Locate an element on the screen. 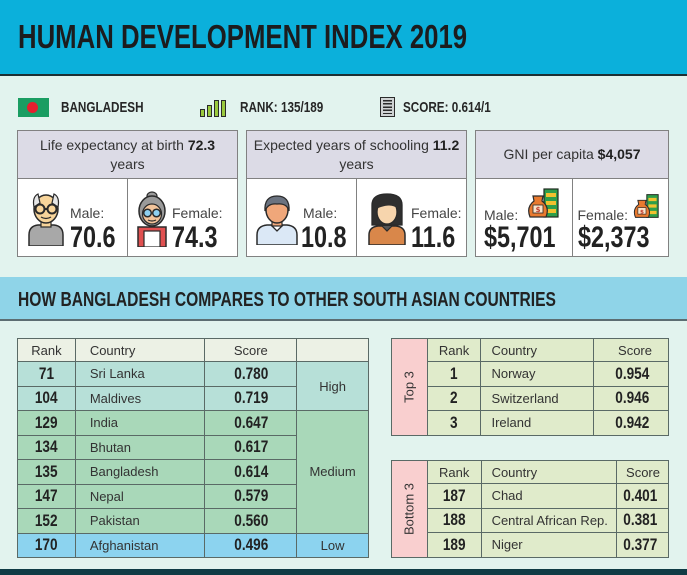  rank-cell: 104 is located at coordinates (46, 398).